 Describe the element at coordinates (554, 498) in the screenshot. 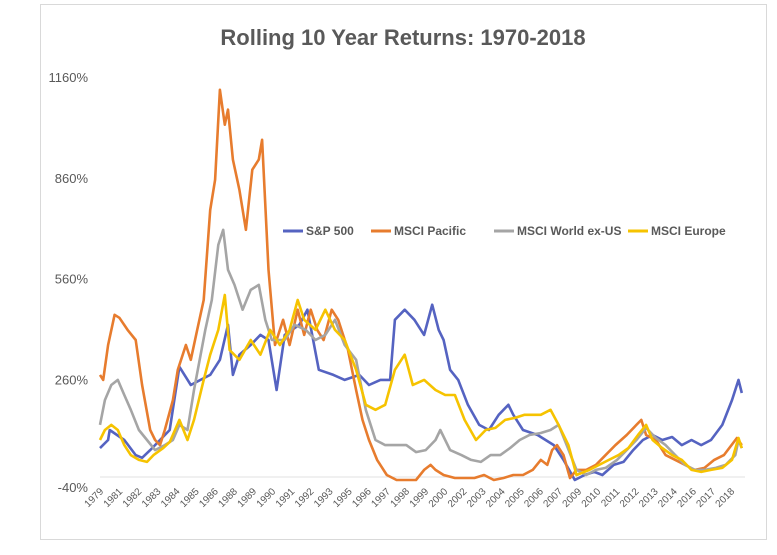

I see `x-tick-label: 2007` at that location.